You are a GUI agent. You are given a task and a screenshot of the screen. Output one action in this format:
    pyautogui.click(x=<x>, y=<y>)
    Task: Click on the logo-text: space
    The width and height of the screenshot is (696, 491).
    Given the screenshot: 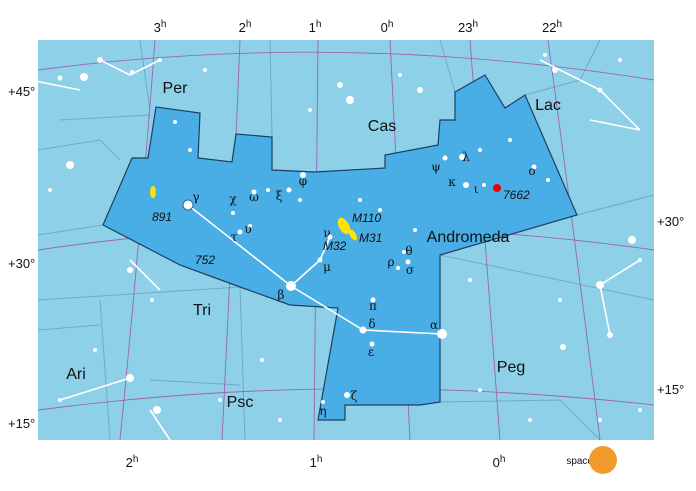 What is the action you would take?
    pyautogui.click(x=579, y=461)
    